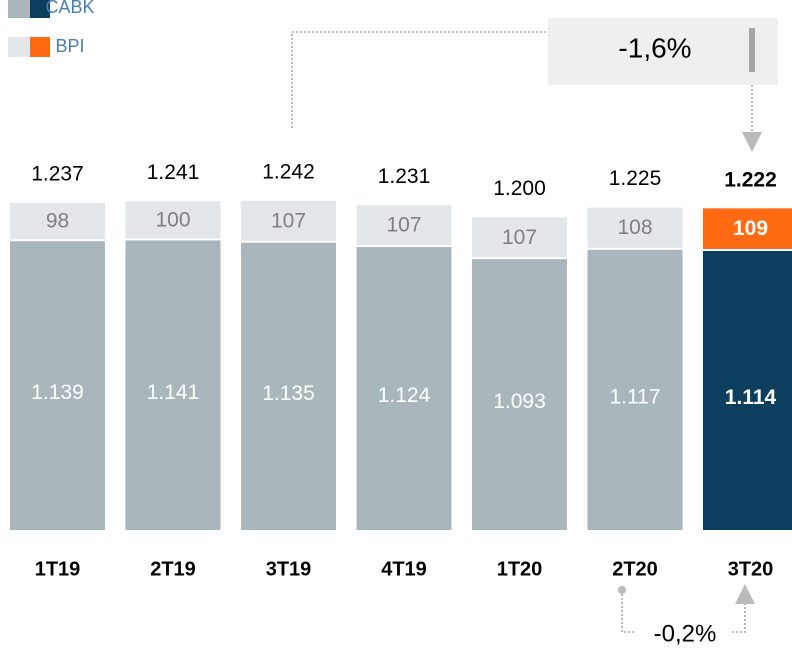 This screenshot has width=792, height=654. What do you see at coordinates (654, 47) in the screenshot?
I see `annotation: -1,6%` at bounding box center [654, 47].